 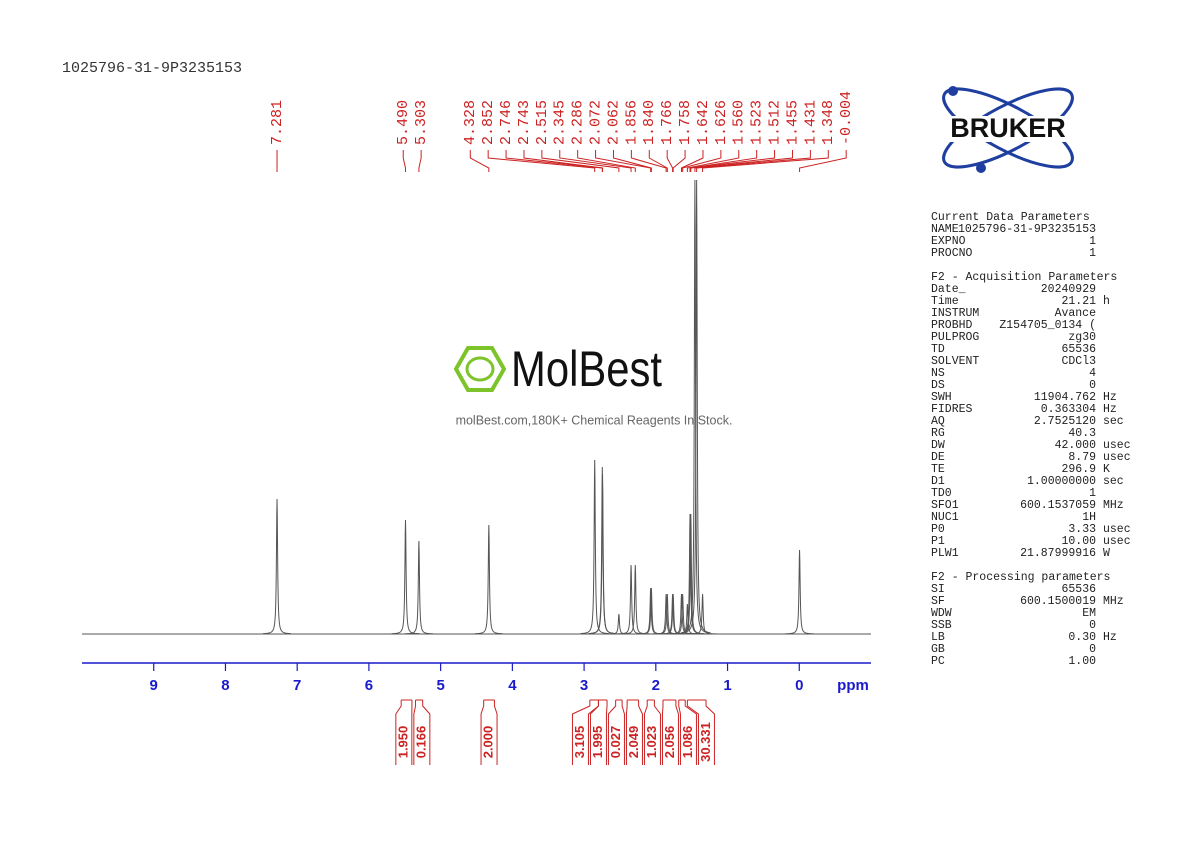 I want to click on x-tick-label: 1, so click(x=727, y=685).